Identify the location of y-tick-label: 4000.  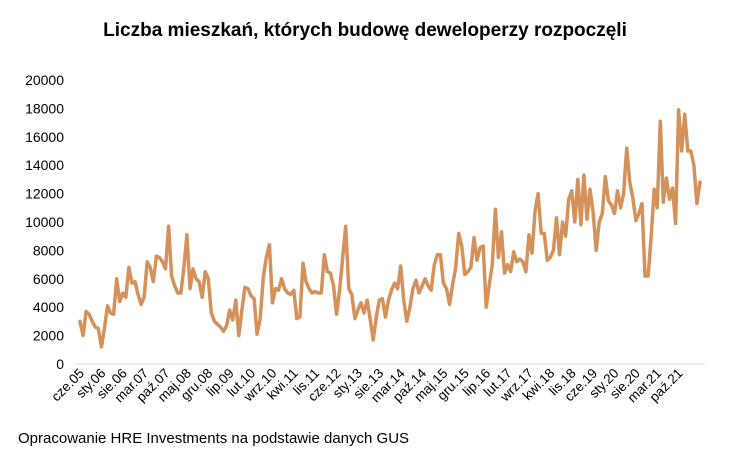
(48, 307).